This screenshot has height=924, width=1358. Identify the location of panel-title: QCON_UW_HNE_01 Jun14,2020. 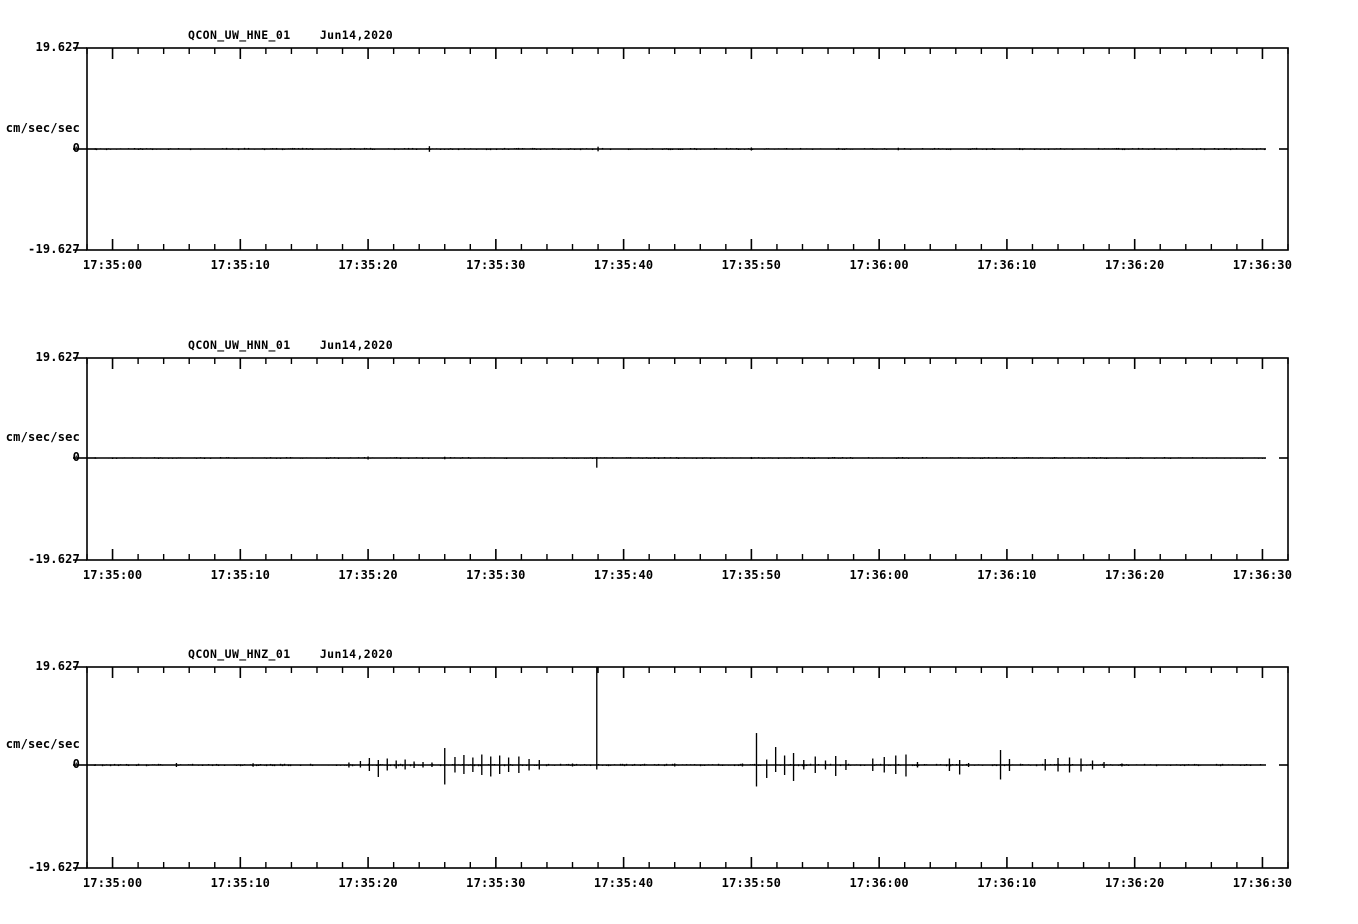
(291, 35).